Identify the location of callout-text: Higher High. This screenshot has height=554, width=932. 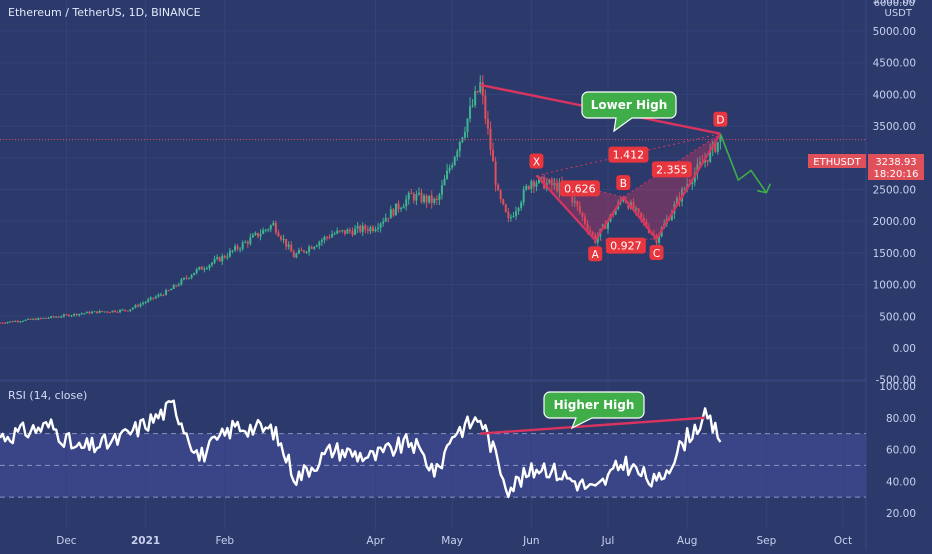
(594, 405).